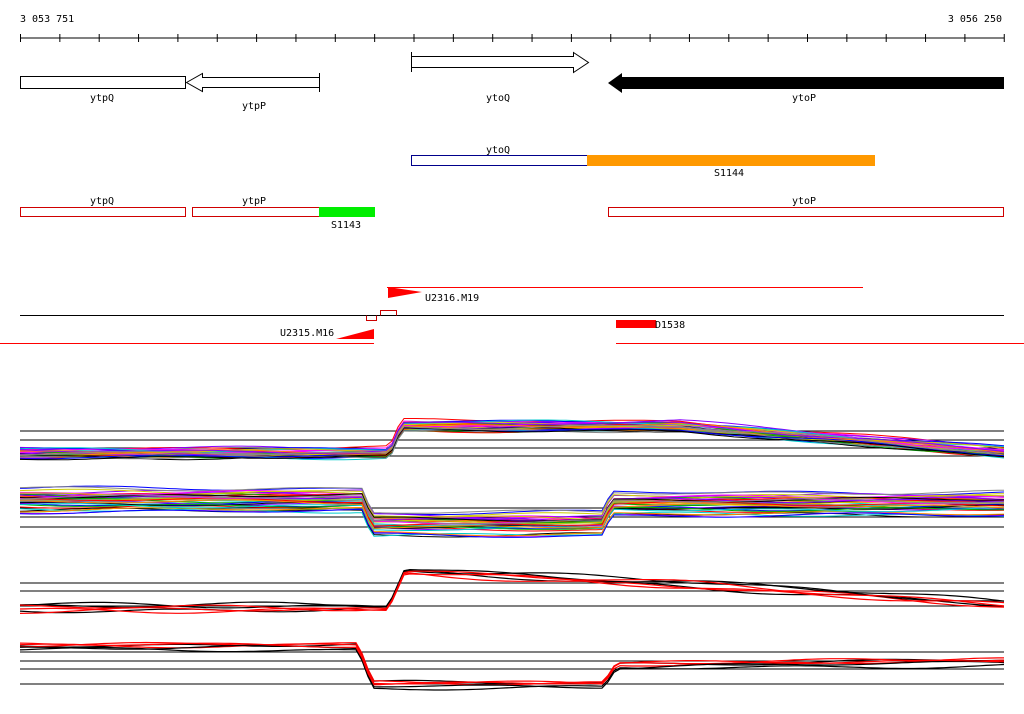  What do you see at coordinates (498, 150) in the screenshot?
I see `segment-label-ytoQ: ytoQ` at bounding box center [498, 150].